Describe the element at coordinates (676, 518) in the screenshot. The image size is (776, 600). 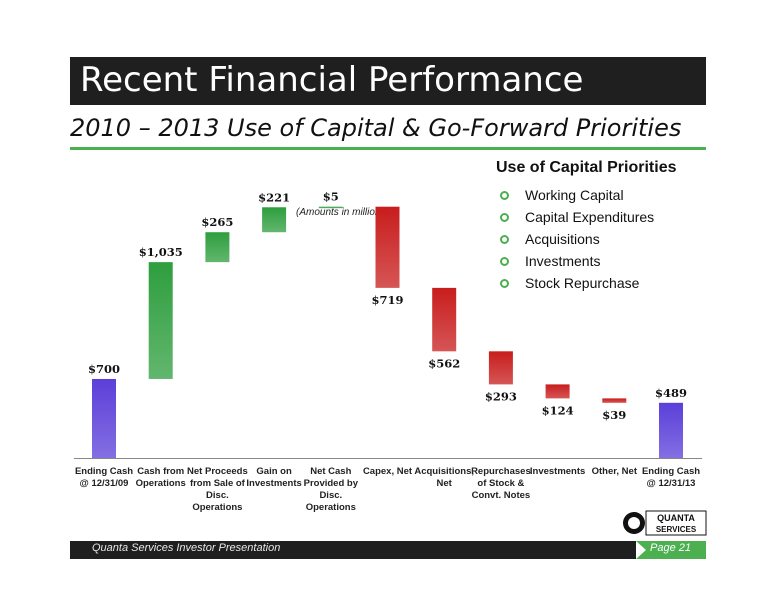
I see `logo-line1: QUANTA` at that location.